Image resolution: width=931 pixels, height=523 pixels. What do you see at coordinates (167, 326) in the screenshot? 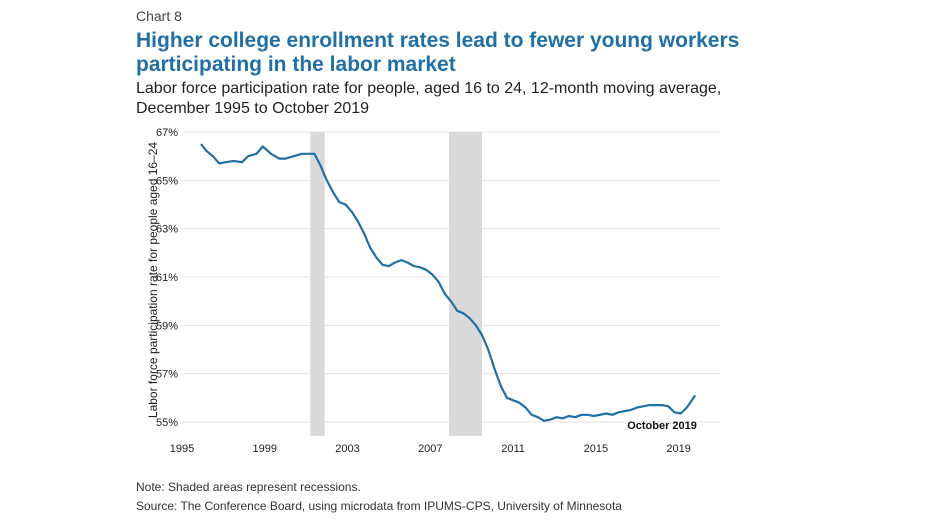
I see `y-tick-label: 59%` at bounding box center [167, 326].